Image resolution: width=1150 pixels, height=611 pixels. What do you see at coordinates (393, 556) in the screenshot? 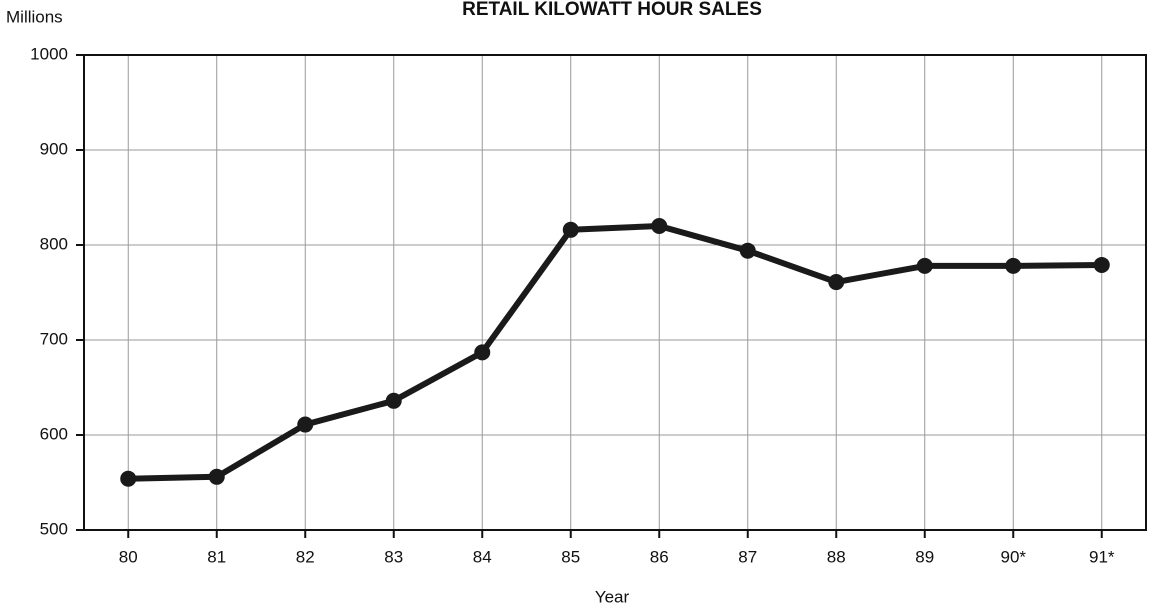
I see `x-tick-label: 83` at bounding box center [393, 556].